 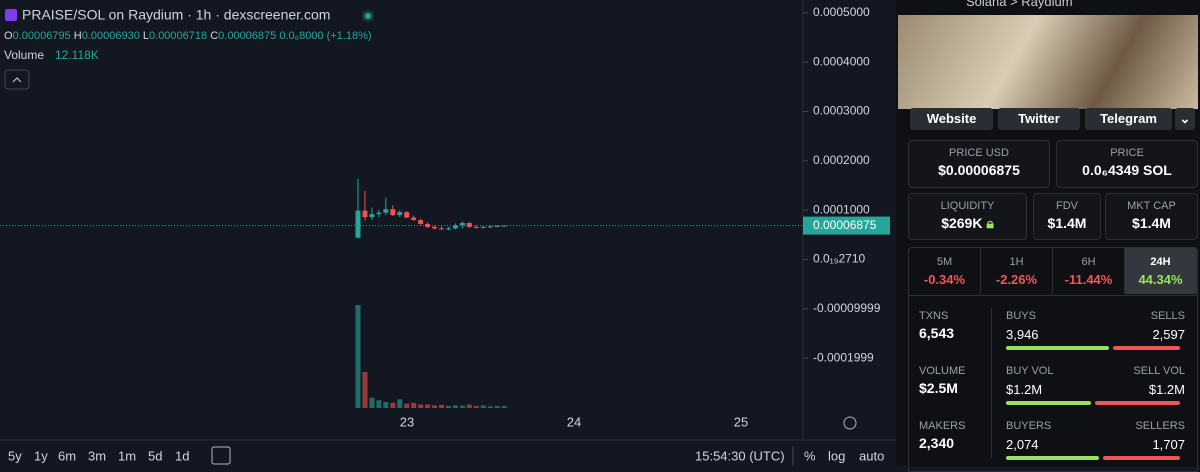 What do you see at coordinates (1088, 279) in the screenshot?
I see `tab-value: -11.44%` at bounding box center [1088, 279].